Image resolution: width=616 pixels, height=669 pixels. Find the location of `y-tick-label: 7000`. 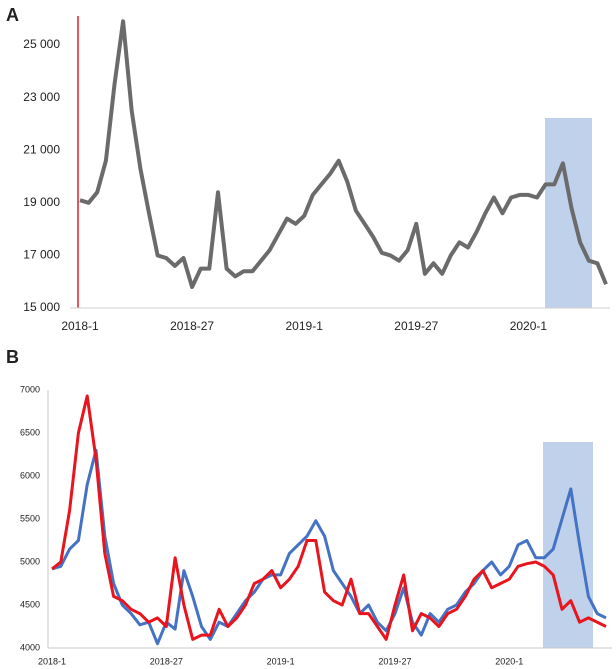

y-tick-label: 7000 is located at coordinates (30, 389).